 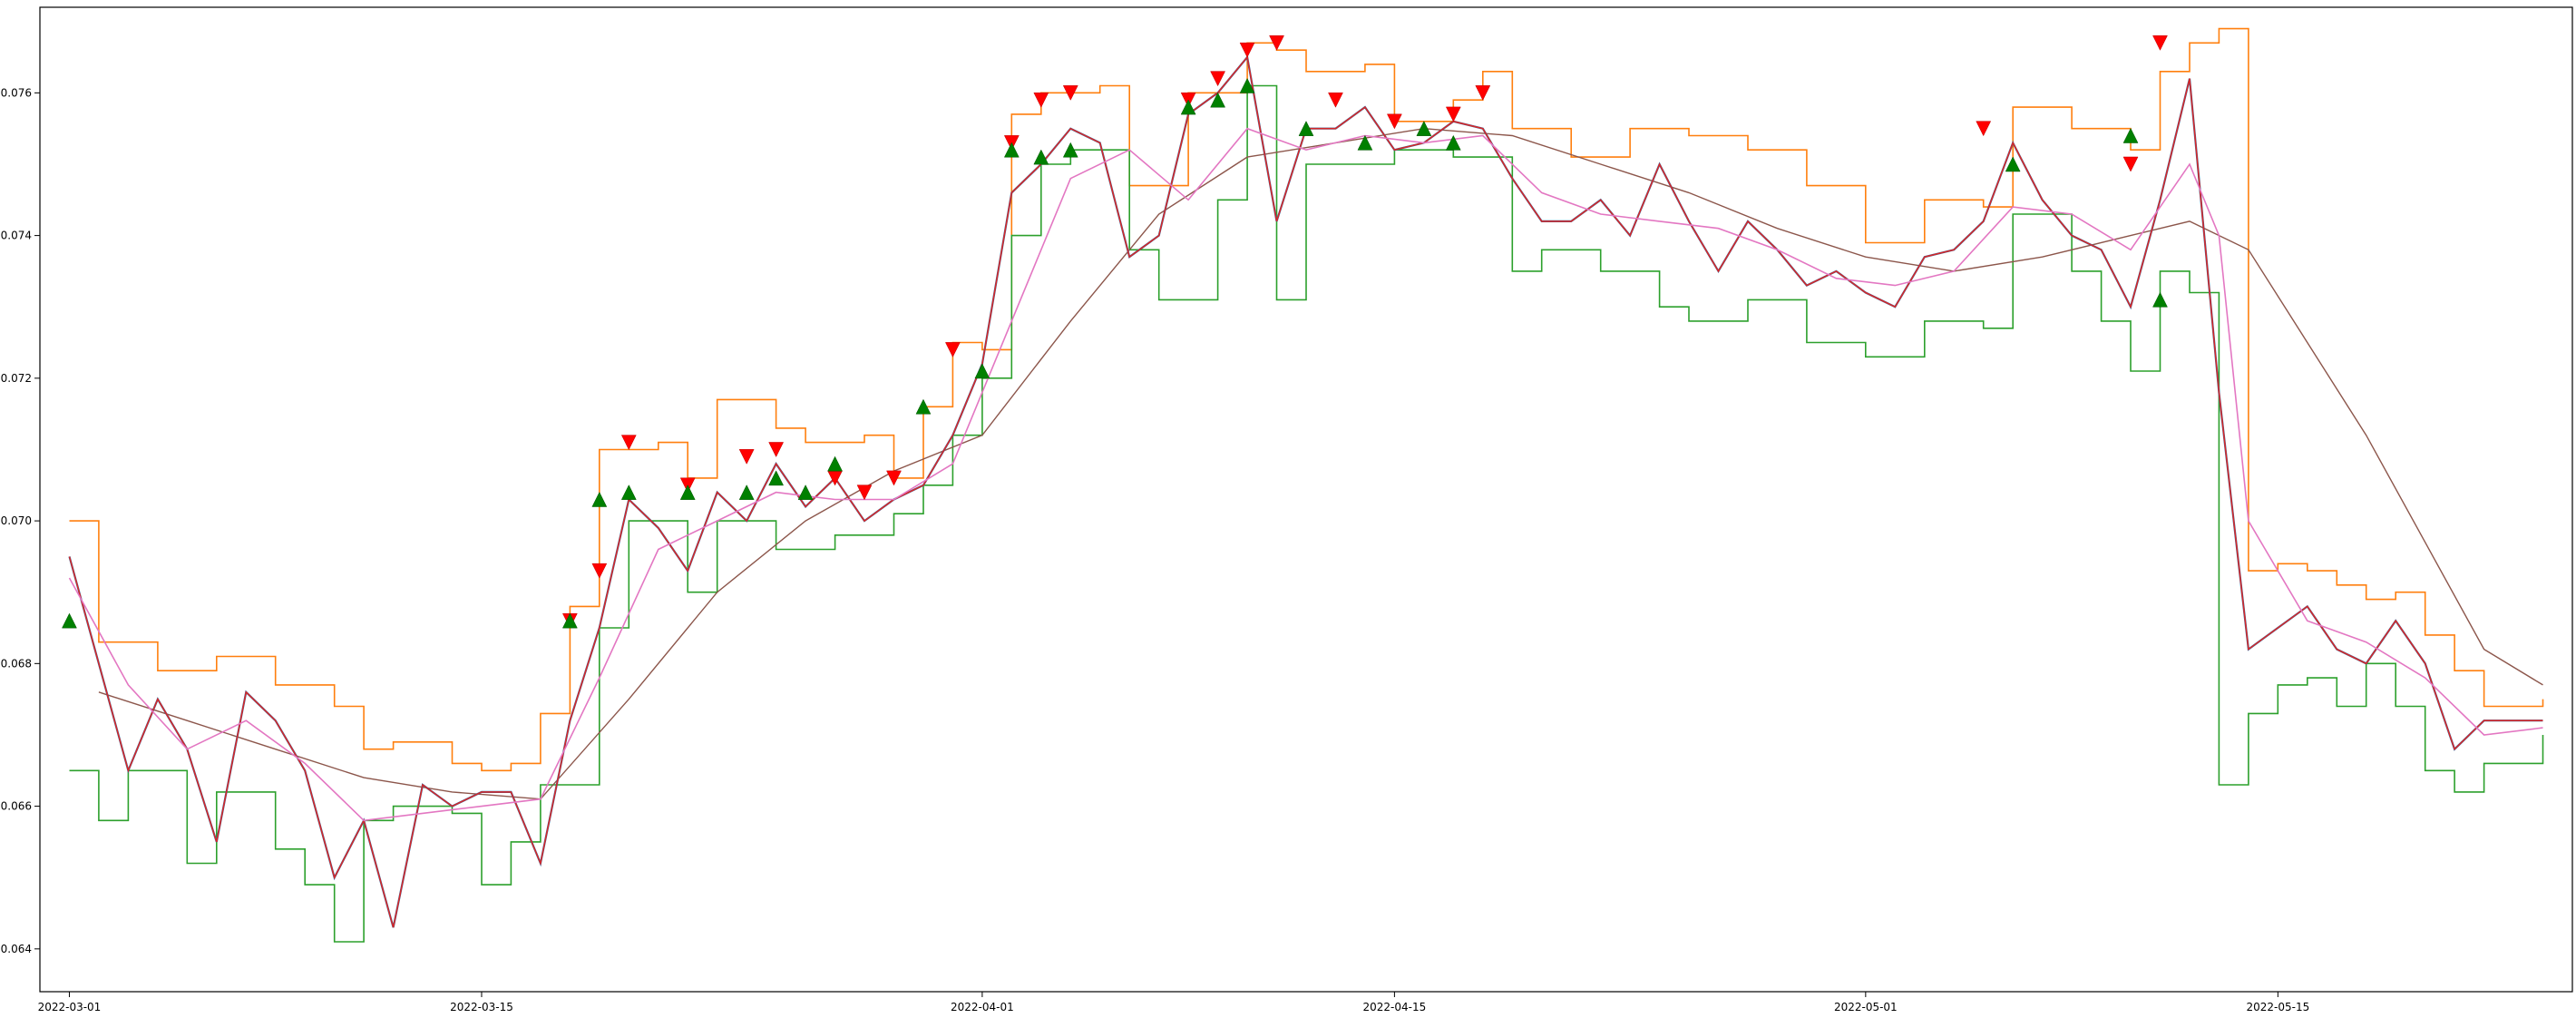 I want to click on y-tick-label: 0.066, so click(x=16, y=806).